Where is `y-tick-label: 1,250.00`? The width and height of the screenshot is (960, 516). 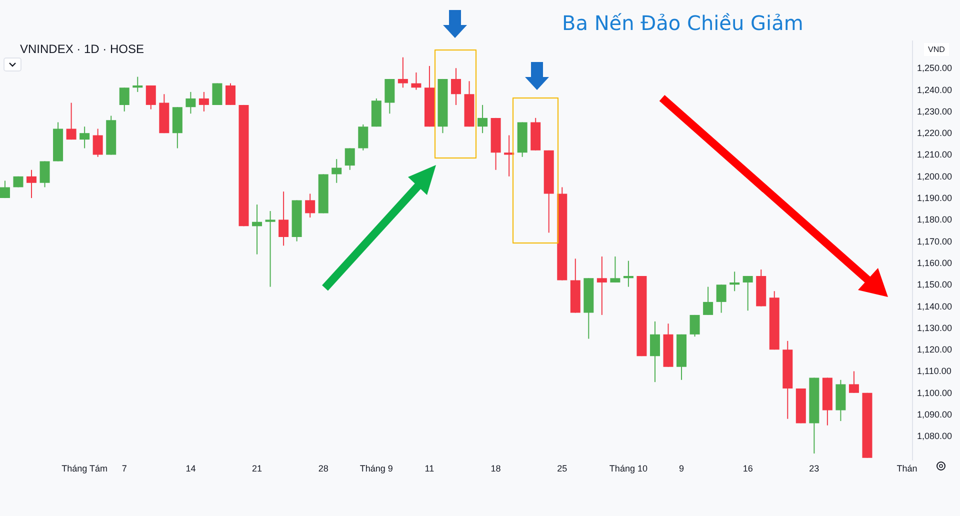 y-tick-label: 1,250.00 is located at coordinates (934, 68).